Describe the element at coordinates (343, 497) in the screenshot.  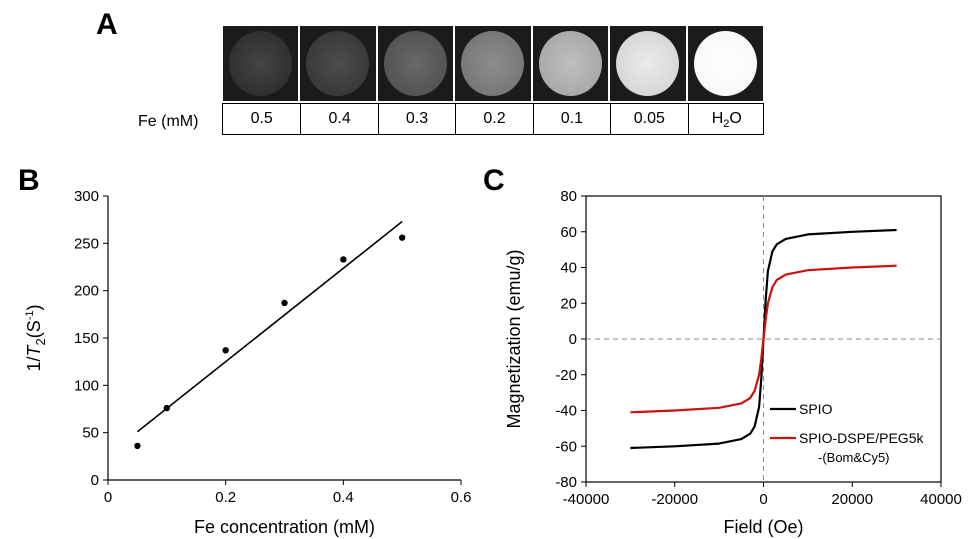
I see `x-tick-label: 0.4` at that location.